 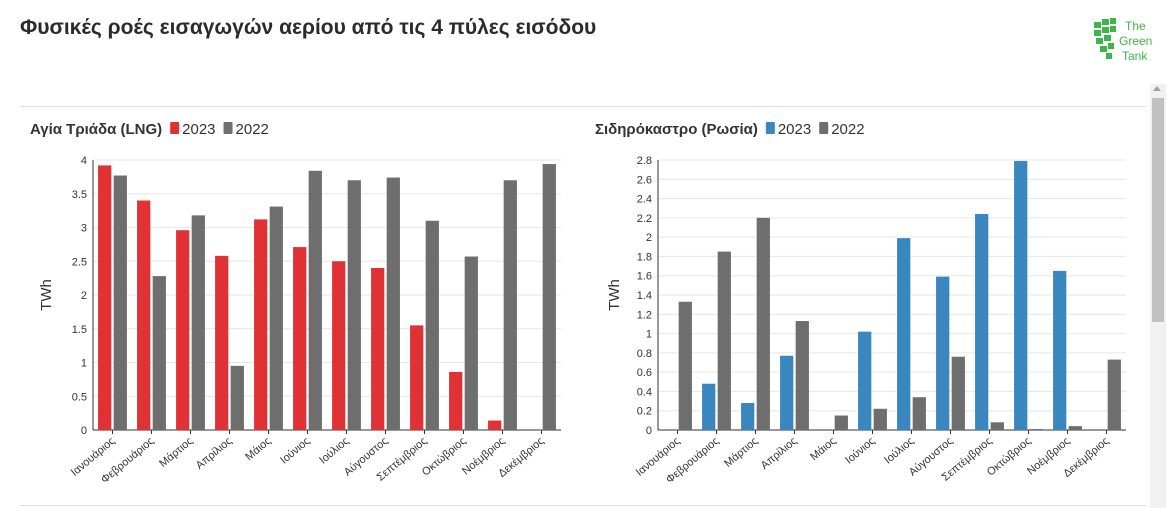 What do you see at coordinates (676, 129) in the screenshot?
I see `chart-title: Σιδηρόκαστρο (Ρωσία)` at bounding box center [676, 129].